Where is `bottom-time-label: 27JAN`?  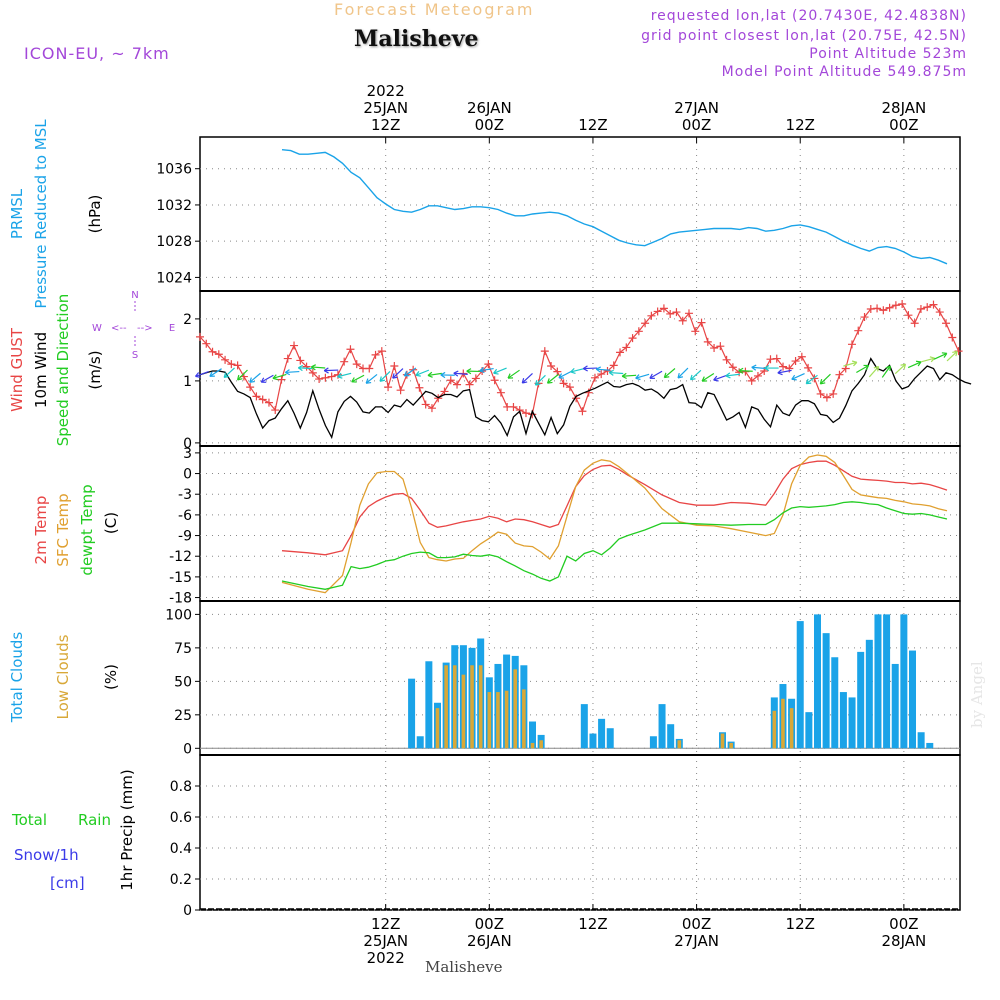 bottom-time-label: 27JAN is located at coordinates (696, 941).